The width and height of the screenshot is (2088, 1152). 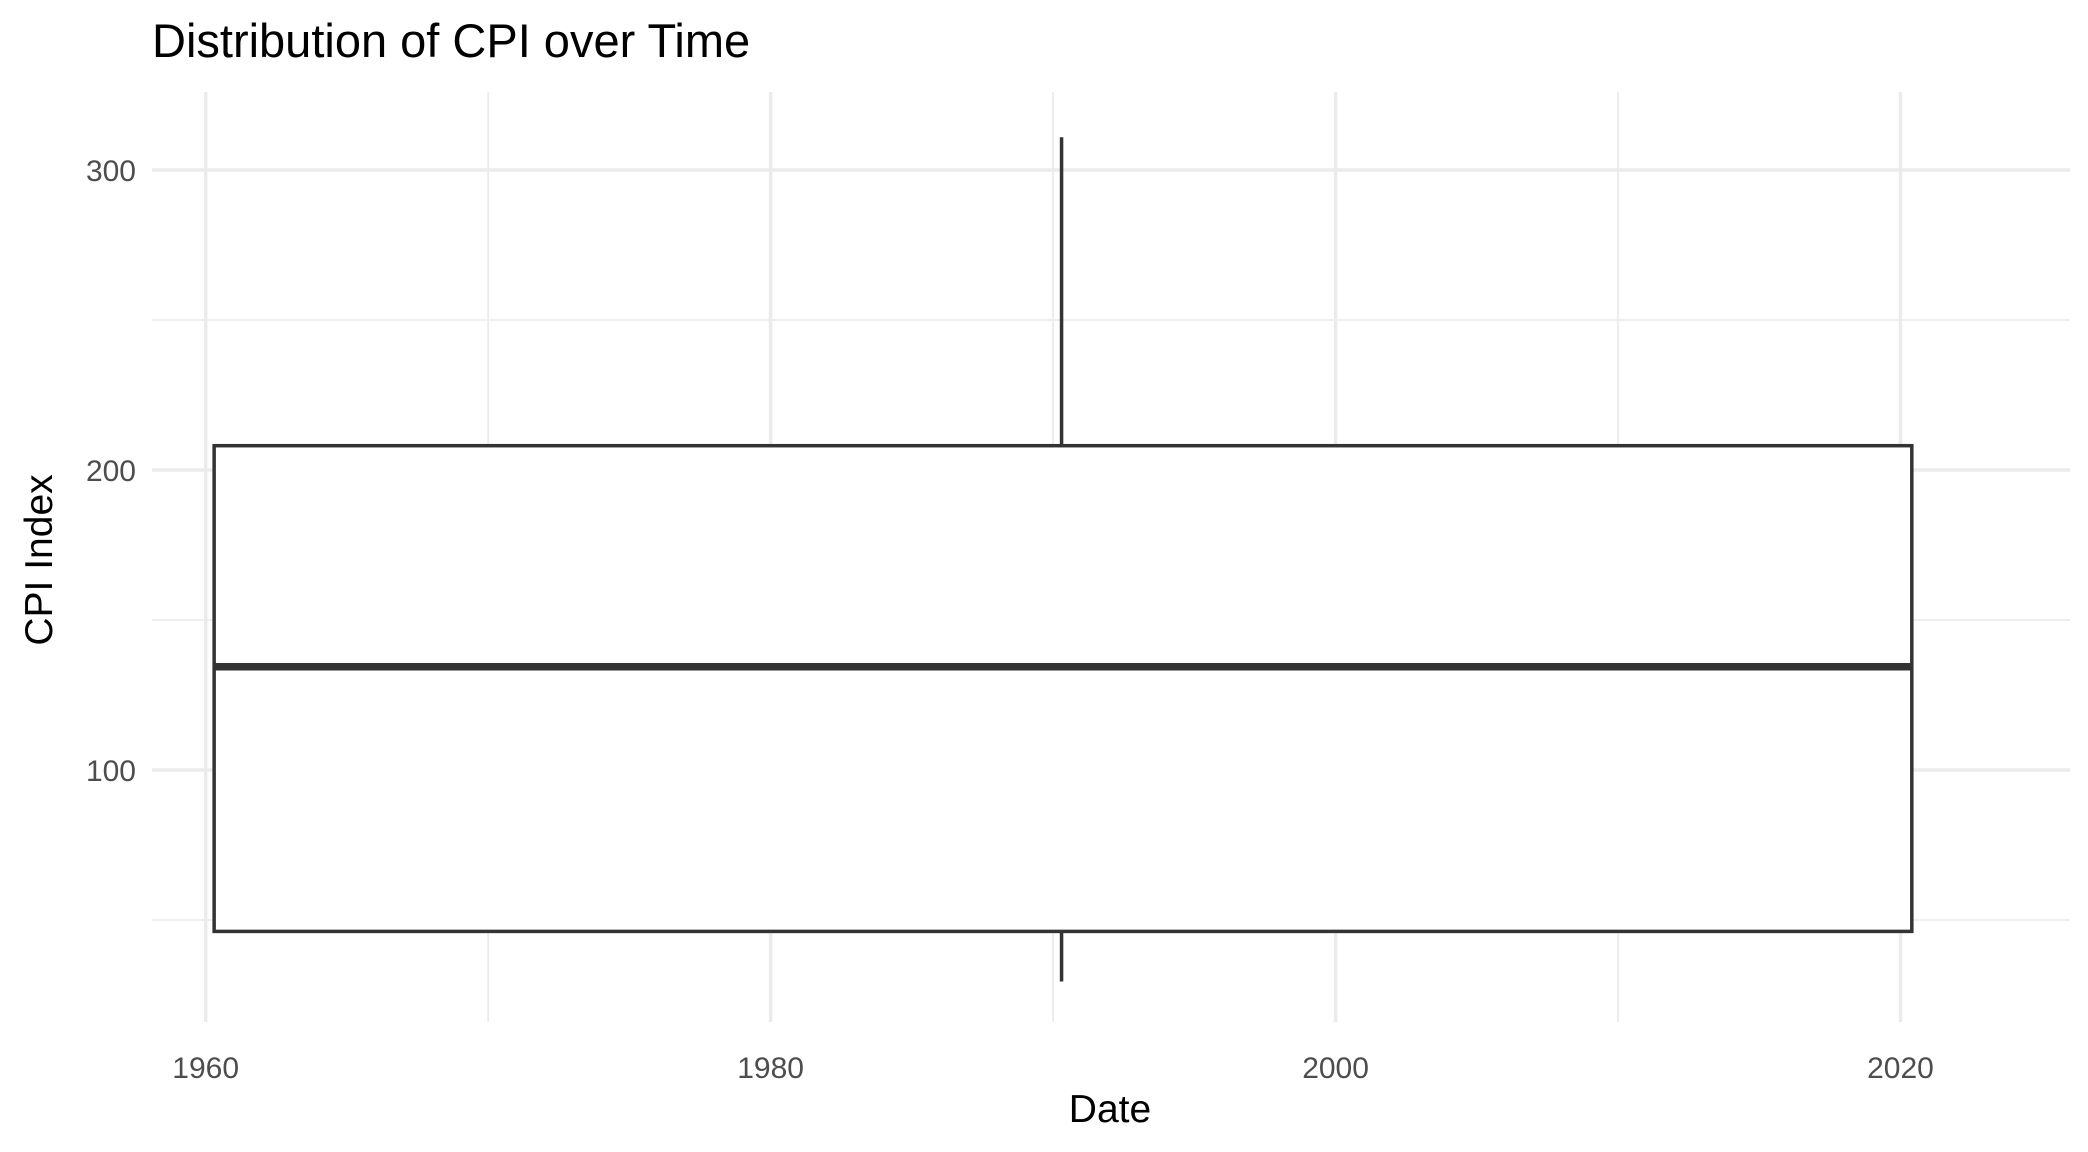 I want to click on x-tick-label: 2000, so click(x=1335, y=1068).